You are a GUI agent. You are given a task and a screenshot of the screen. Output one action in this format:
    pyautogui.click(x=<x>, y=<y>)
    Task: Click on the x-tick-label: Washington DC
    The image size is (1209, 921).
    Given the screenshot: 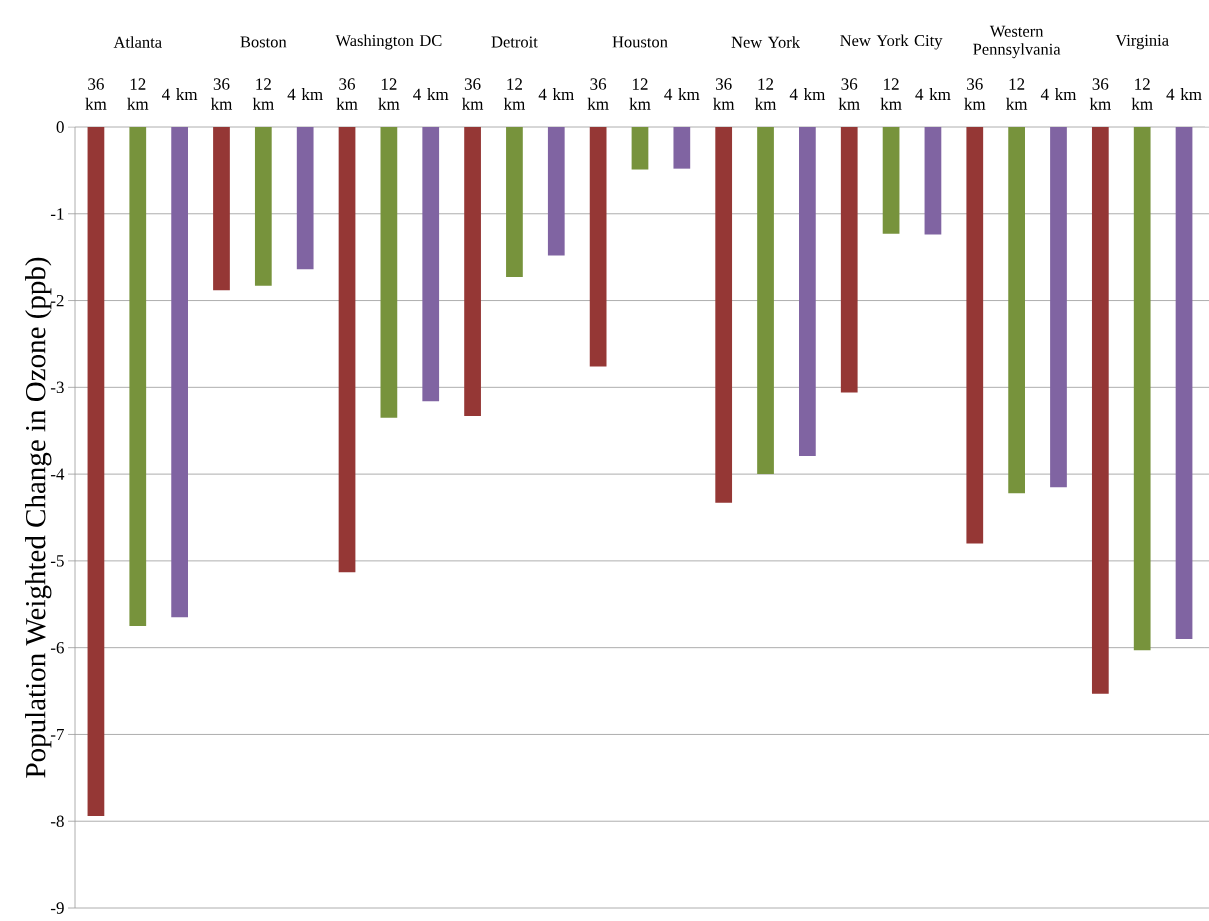 What is the action you would take?
    pyautogui.click(x=388, y=42)
    